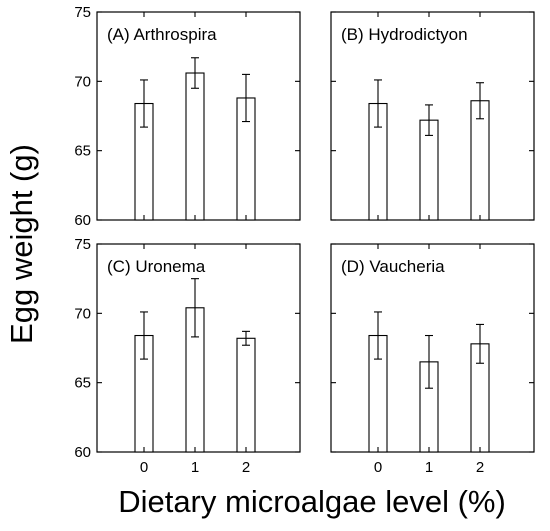 The width and height of the screenshot is (550, 531). I want to click on panel-title: (D) Vaucheria, so click(393, 266).